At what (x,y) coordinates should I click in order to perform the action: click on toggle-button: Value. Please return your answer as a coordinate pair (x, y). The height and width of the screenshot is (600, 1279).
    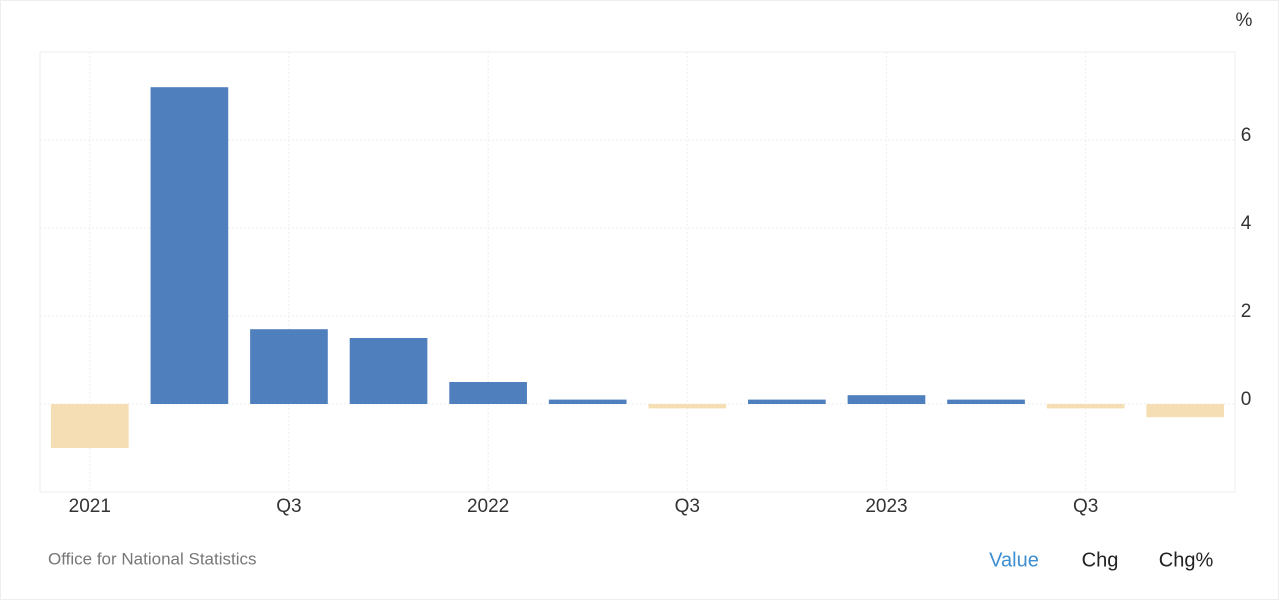
    Looking at the image, I should click on (1014, 560).